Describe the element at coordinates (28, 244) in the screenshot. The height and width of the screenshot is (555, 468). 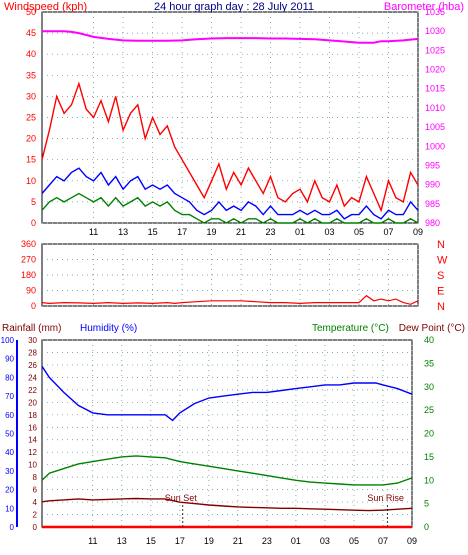
I see `left-tick-label: 360` at that location.